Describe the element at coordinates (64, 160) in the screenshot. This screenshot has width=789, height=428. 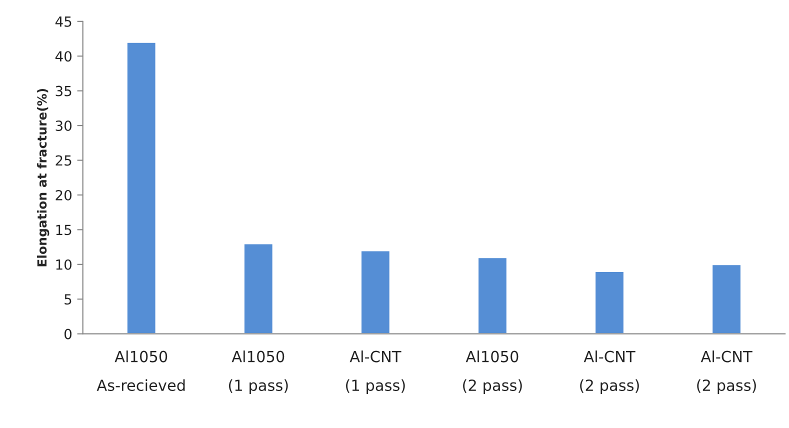
I see `y-tick-label: 25` at that location.